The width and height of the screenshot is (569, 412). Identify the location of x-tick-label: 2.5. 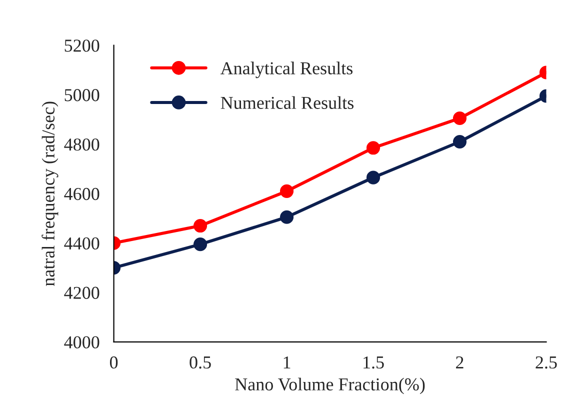
(546, 362).